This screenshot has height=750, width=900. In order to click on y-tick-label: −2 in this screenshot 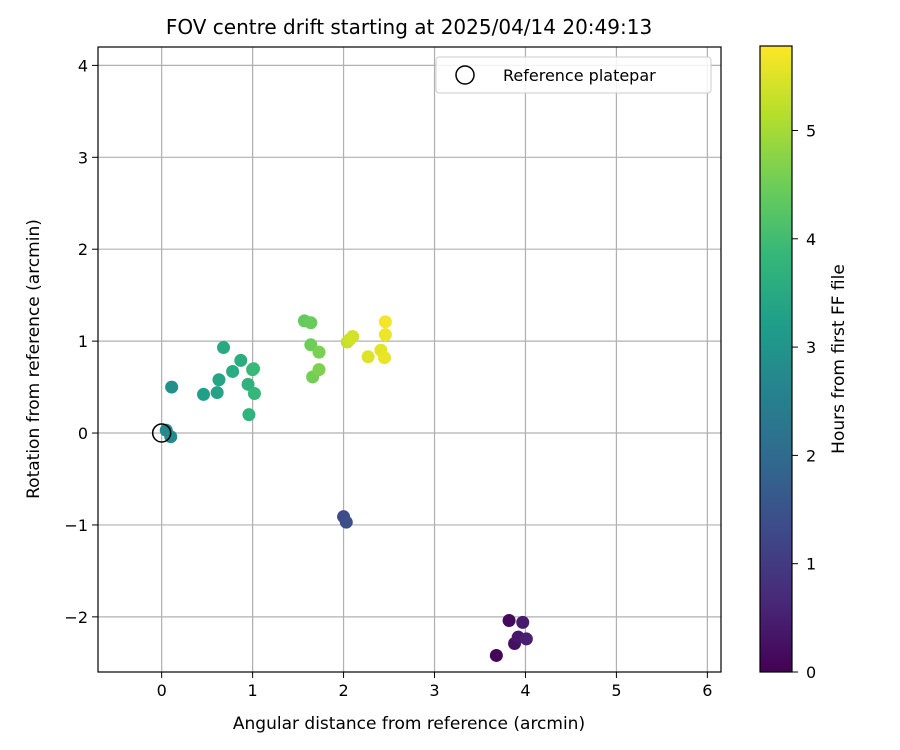, I will do `click(76, 617)`.